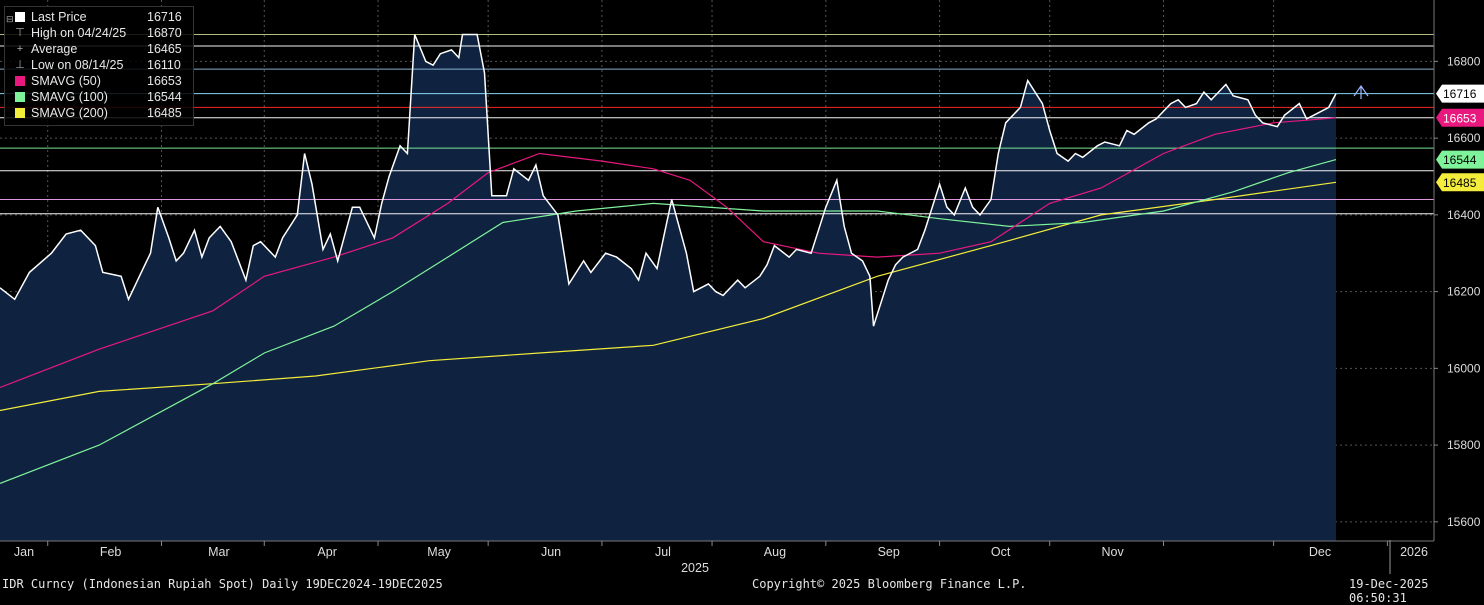 This screenshot has width=1484, height=605. I want to click on price-tag-label: 16653, so click(1460, 118).